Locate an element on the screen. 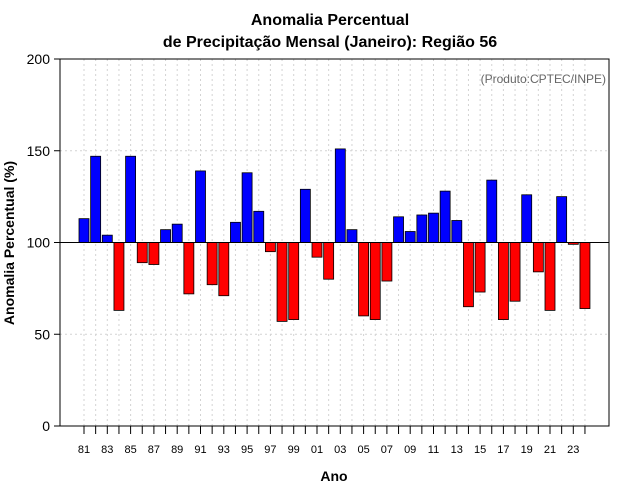  x-axis-label: Ano is located at coordinates (333, 476).